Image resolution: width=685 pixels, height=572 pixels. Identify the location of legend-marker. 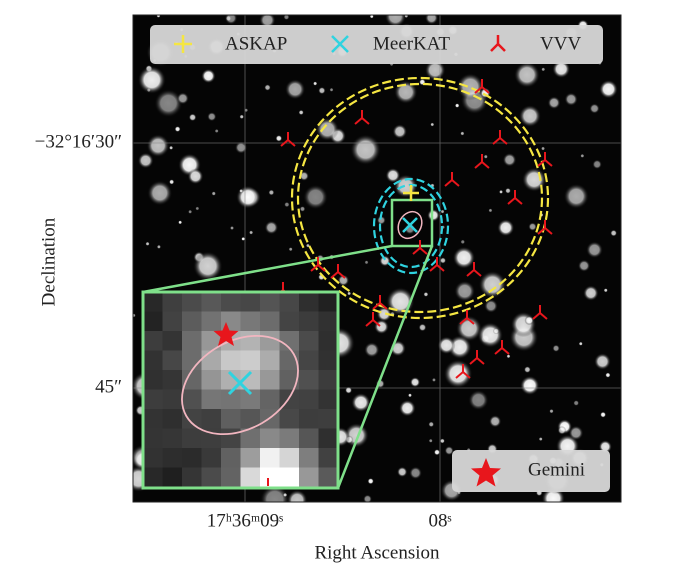
(486, 472).